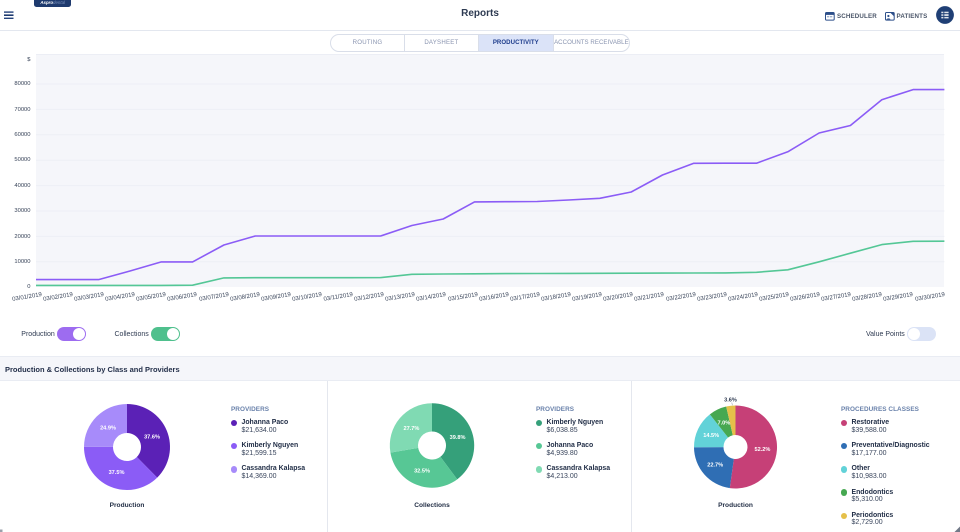  I want to click on svg-text: 37.6%, so click(152, 438).